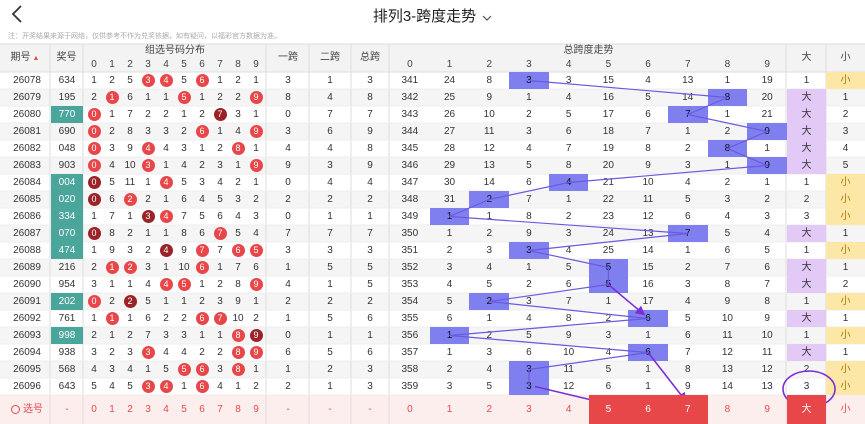 Image resolution: width=865 pixels, height=424 pixels. What do you see at coordinates (25, 57) in the screenshot?
I see `column-header-issue: 期号 ▲` at bounding box center [25, 57].